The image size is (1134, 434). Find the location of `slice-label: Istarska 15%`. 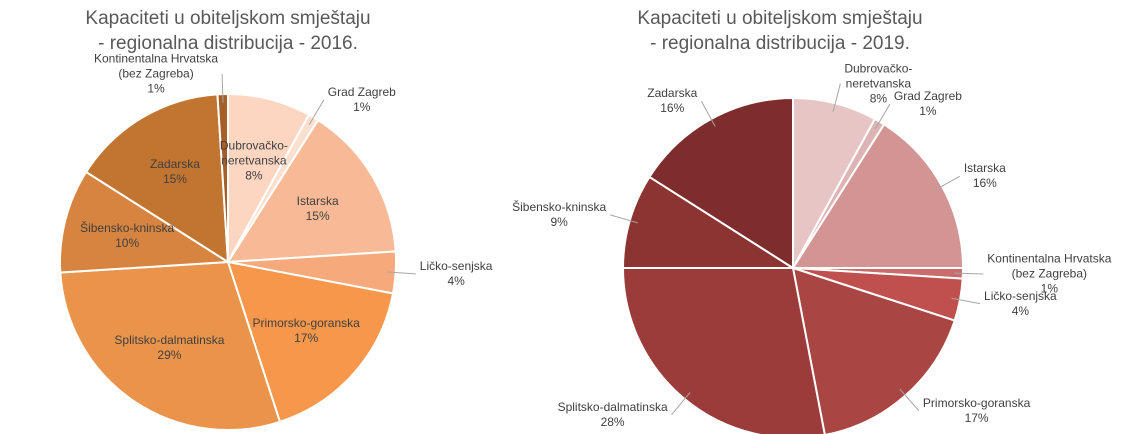

slice-label: Istarska 15% is located at coordinates (318, 209).